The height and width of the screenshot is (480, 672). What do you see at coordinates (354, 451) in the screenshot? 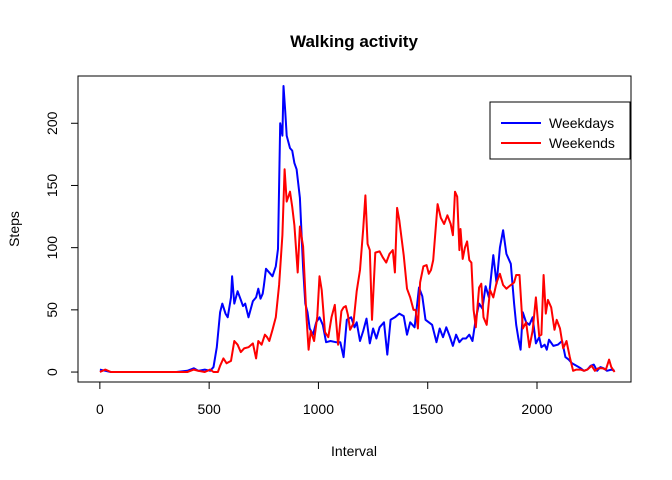
I see `x-axis-label: Interval` at bounding box center [354, 451].